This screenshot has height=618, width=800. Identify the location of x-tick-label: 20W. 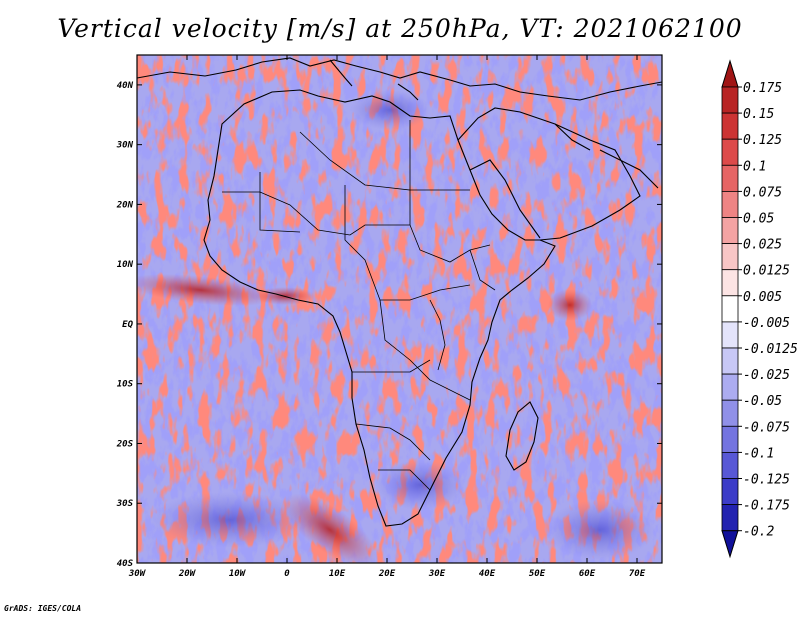
(187, 574).